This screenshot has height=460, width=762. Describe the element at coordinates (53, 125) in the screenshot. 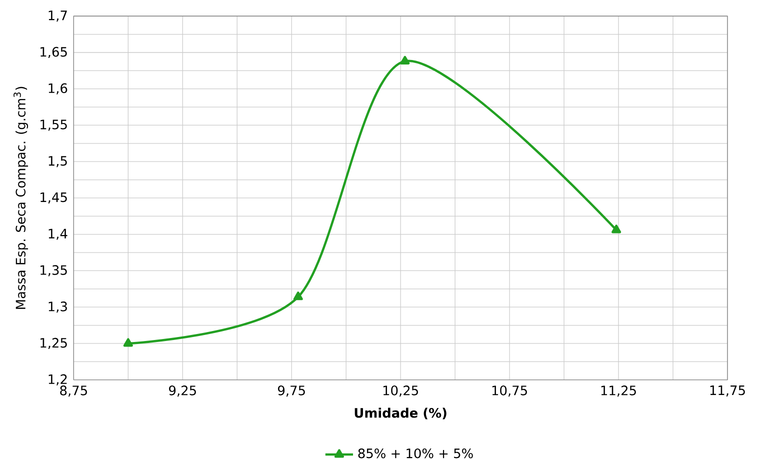

I see `y-tick-label: 1,55` at that location.